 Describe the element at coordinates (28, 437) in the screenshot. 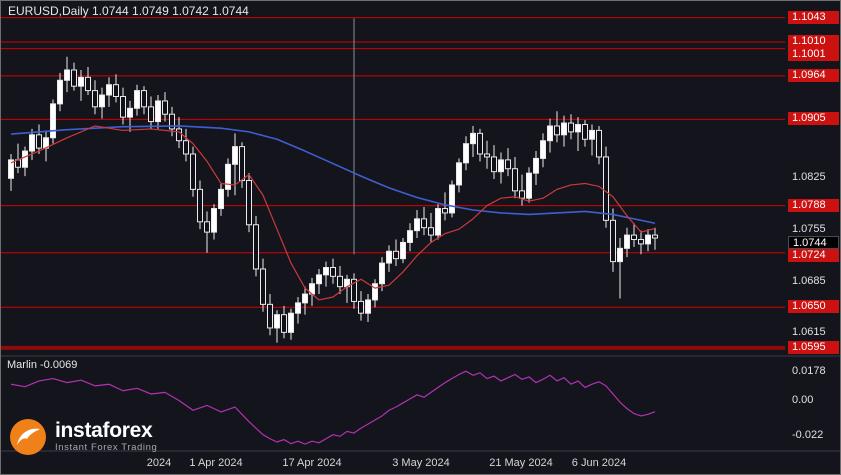

I see `instaforex-logo-icon` at that location.